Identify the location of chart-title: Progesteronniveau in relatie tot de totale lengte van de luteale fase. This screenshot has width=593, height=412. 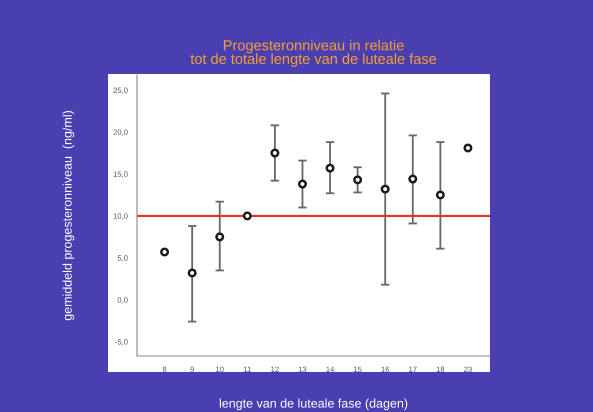
(313, 53).